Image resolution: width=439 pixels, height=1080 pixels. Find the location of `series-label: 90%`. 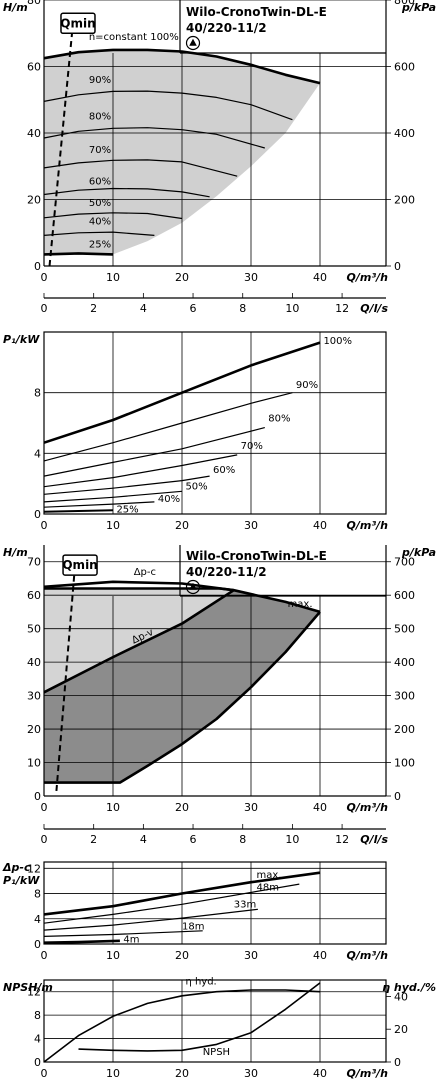

series-label: 90% is located at coordinates (307, 385).